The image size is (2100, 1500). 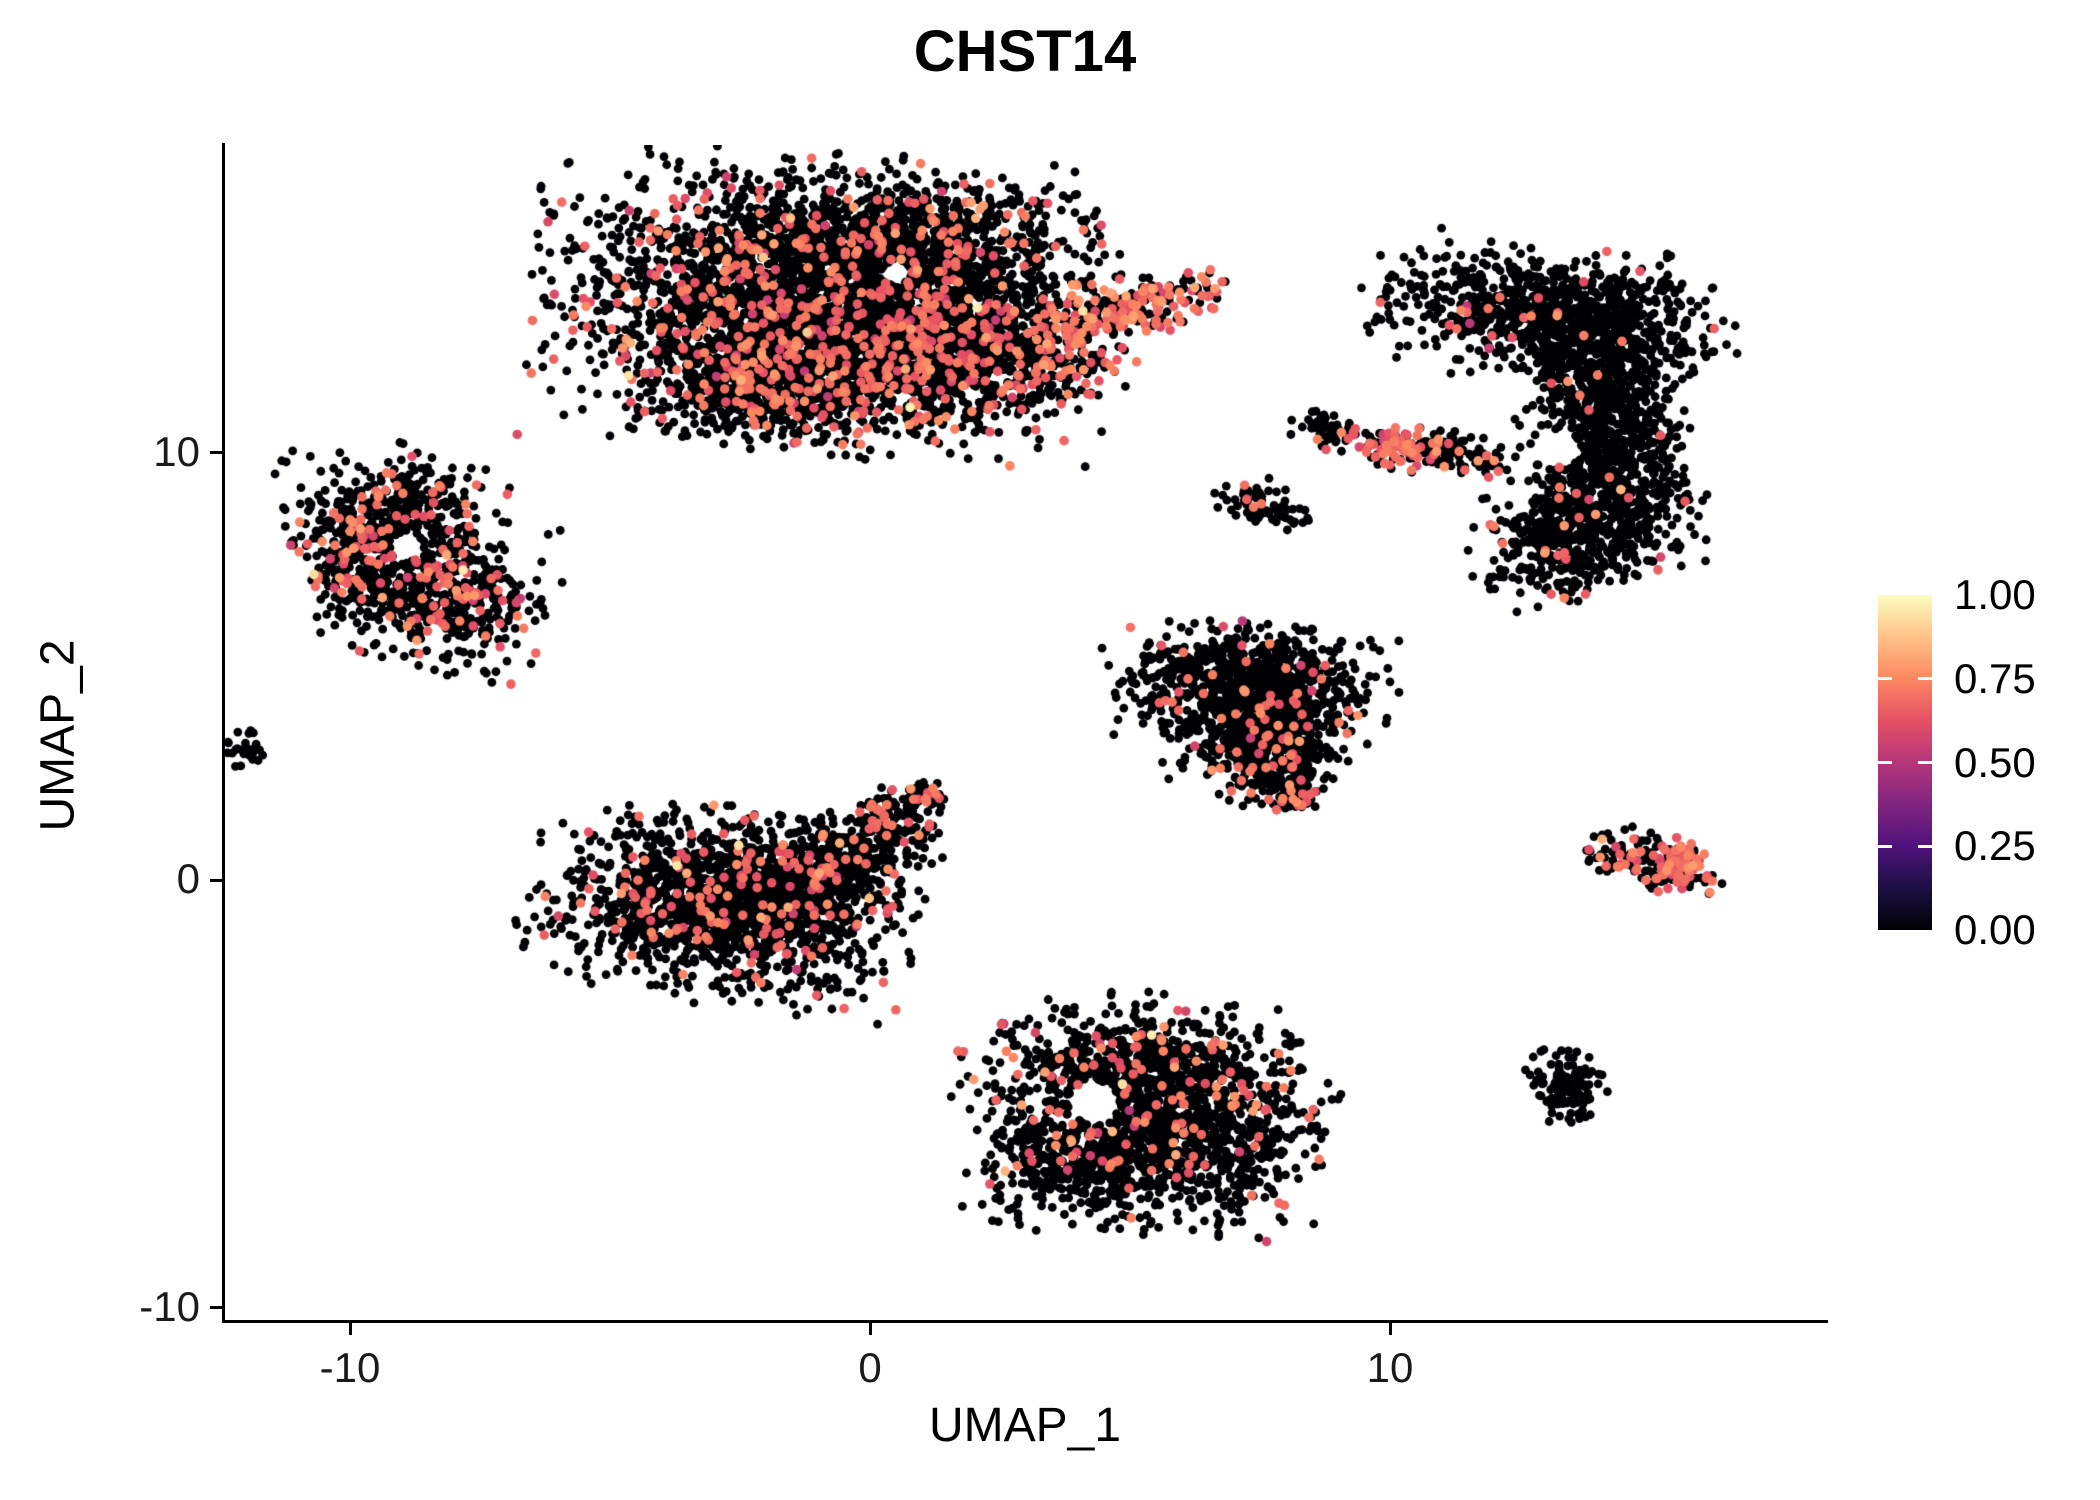 I want to click on x-tick-label: 10, so click(x=1390, y=1367).